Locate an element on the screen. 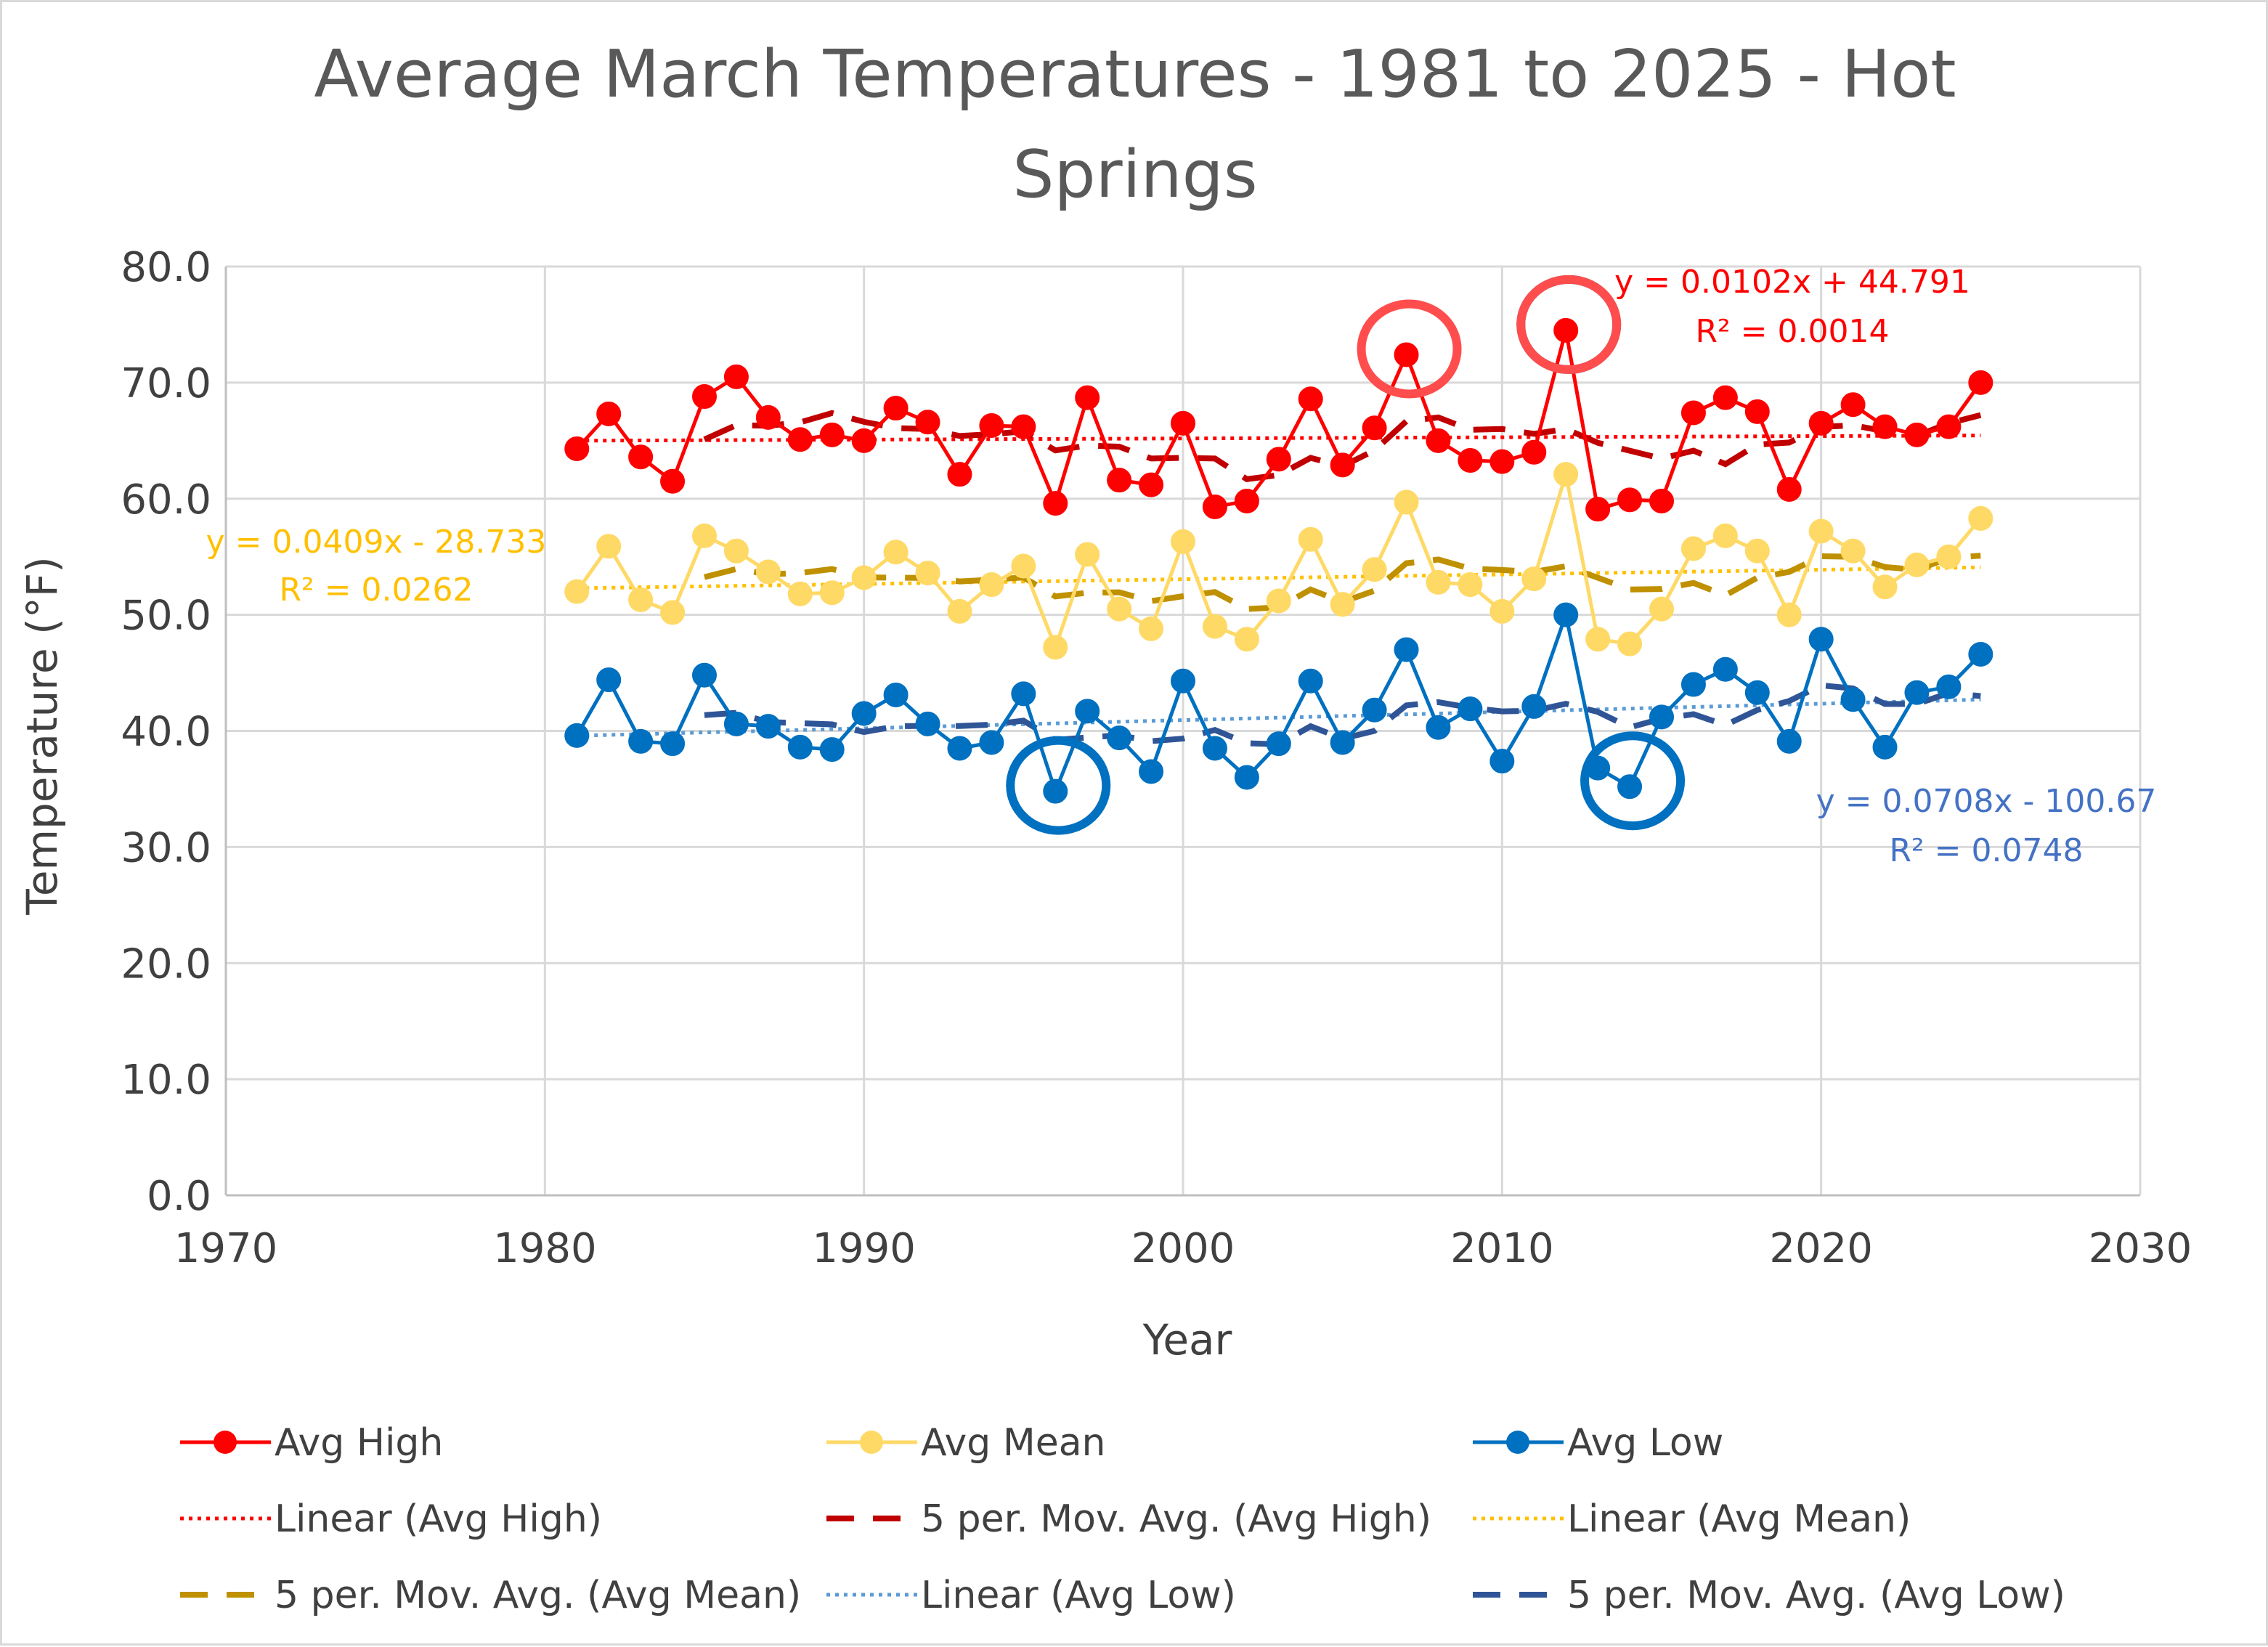  y-tick-label: 50.0 is located at coordinates (166, 616).